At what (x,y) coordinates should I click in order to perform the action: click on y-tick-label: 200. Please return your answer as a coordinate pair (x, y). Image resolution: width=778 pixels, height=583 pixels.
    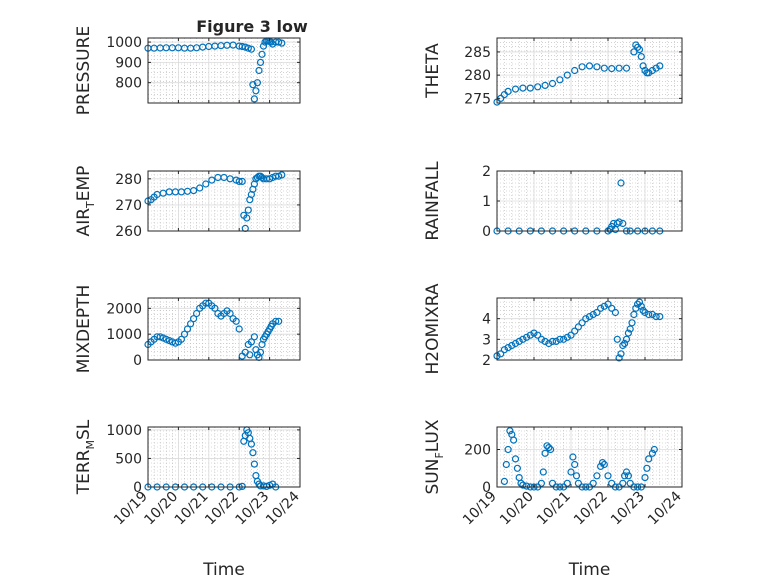
    Looking at the image, I should click on (477, 451).